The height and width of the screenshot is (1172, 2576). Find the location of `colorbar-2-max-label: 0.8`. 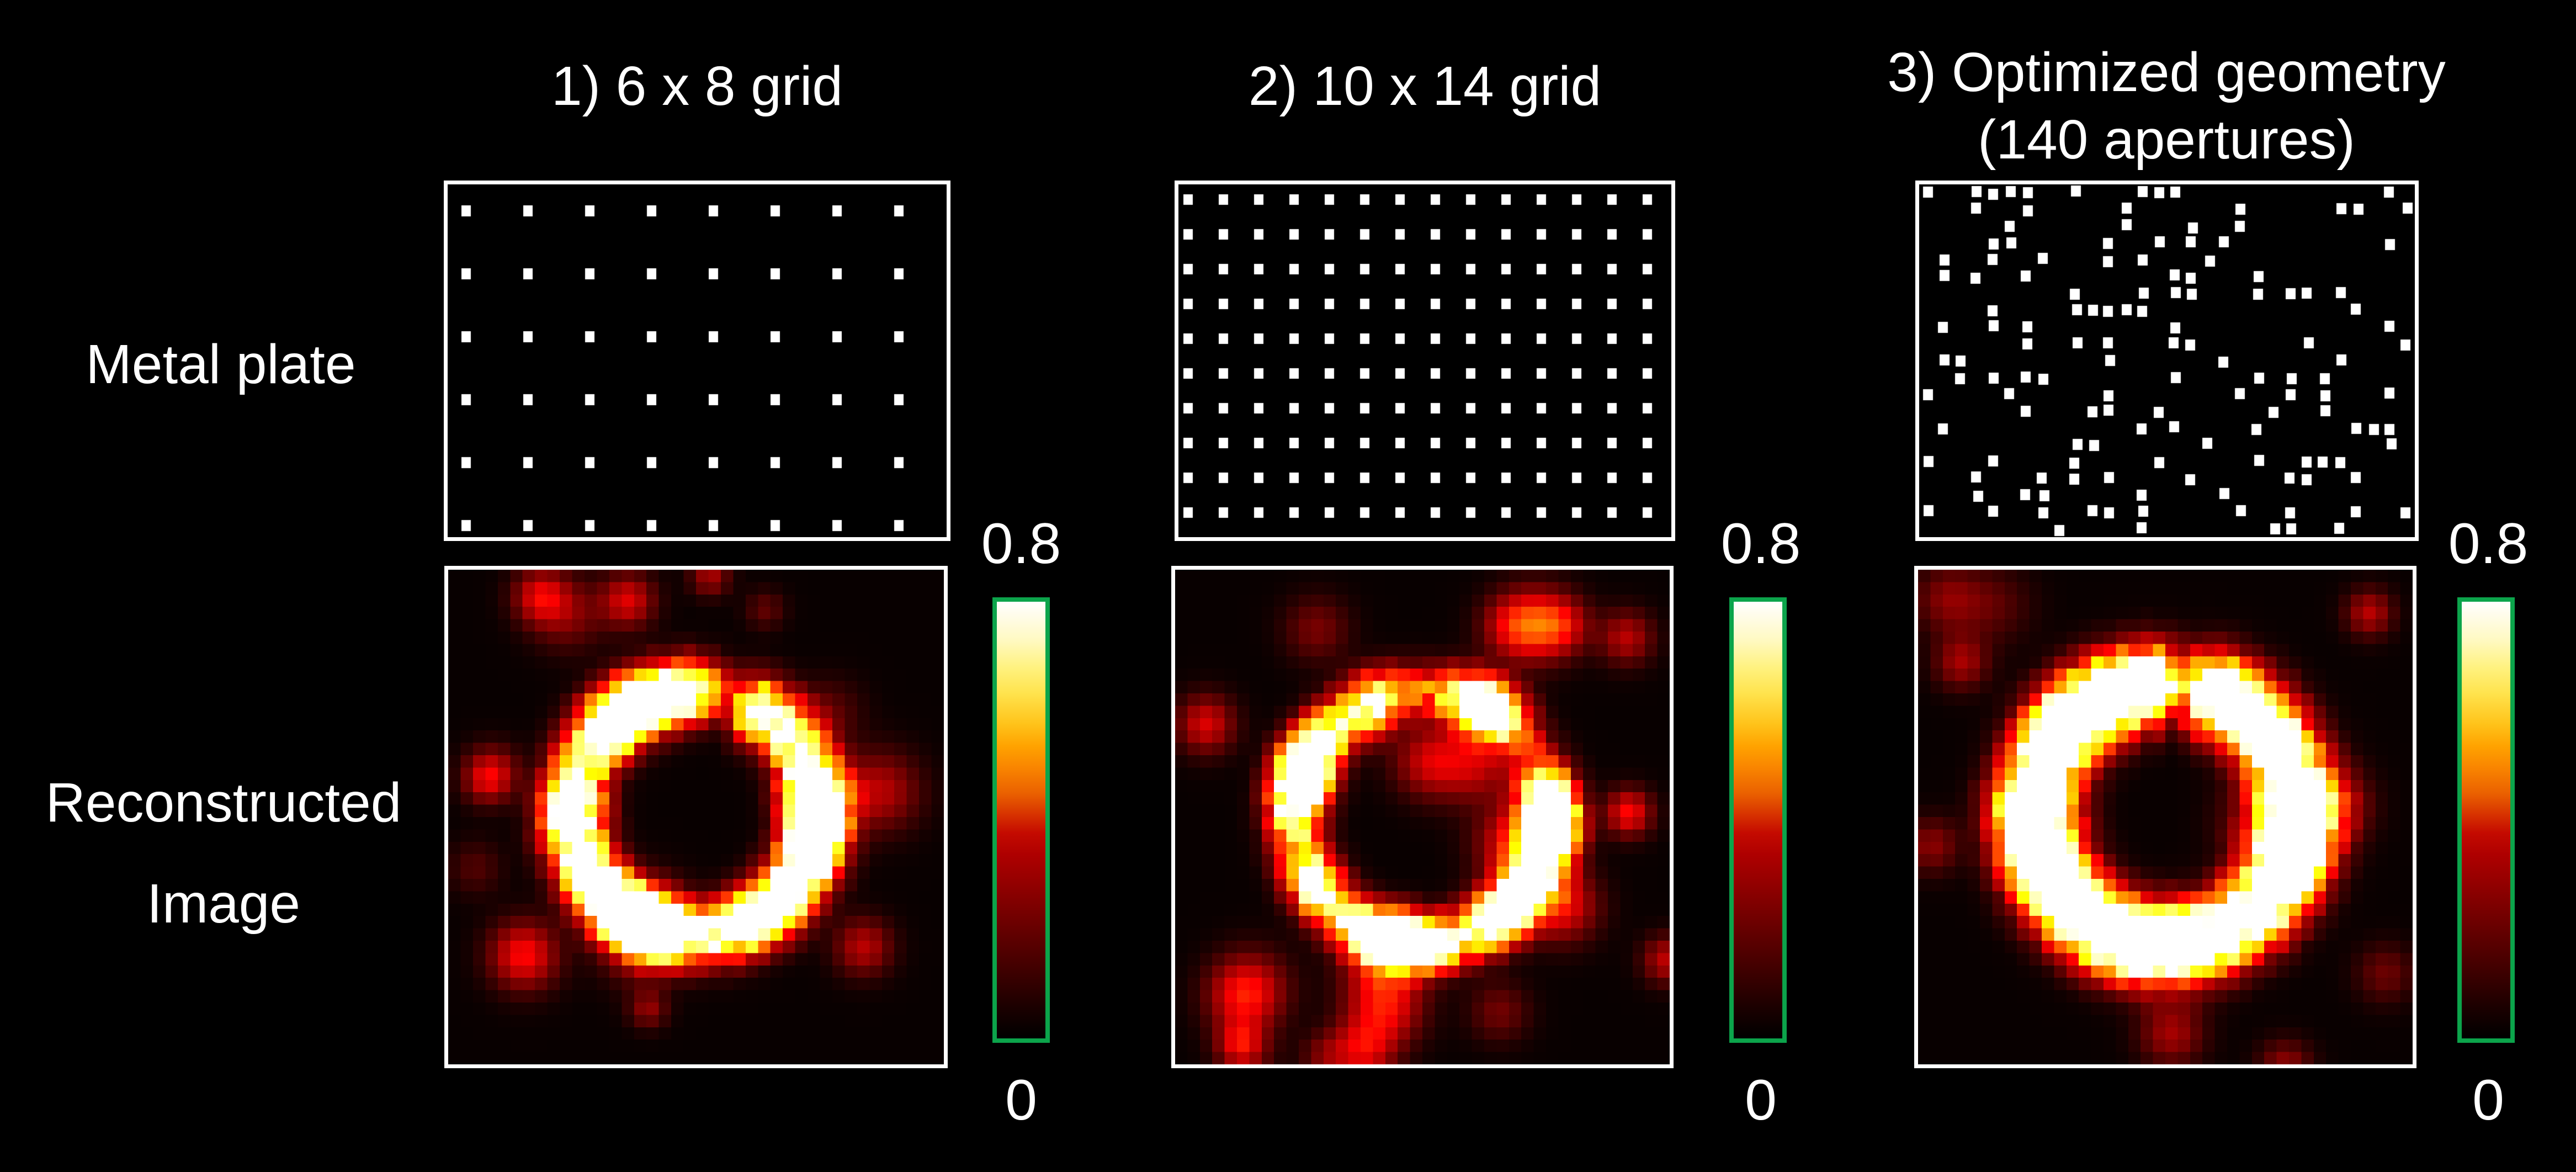

colorbar-2-max-label: 0.8 is located at coordinates (1760, 544).